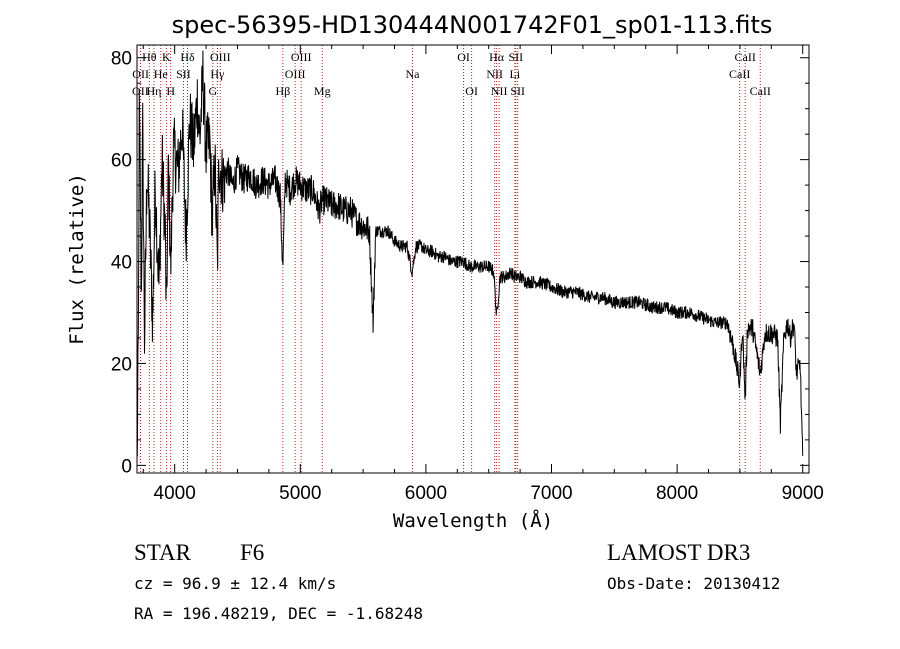  I want to click on spectral-line-label: Mg, so click(322, 91).